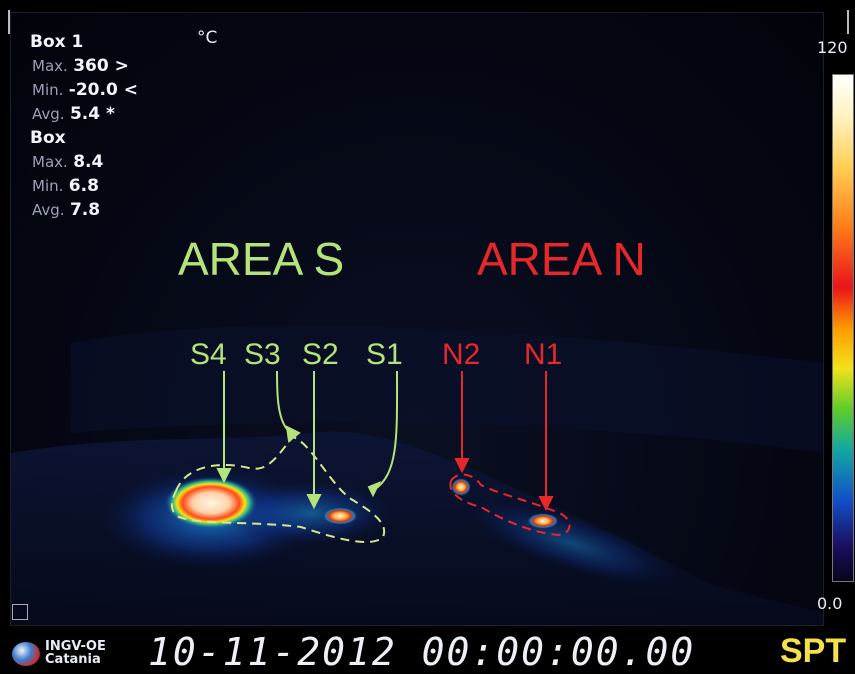 This screenshot has height=674, width=855. What do you see at coordinates (320, 354) in the screenshot?
I see `point-label-s2: S2` at bounding box center [320, 354].